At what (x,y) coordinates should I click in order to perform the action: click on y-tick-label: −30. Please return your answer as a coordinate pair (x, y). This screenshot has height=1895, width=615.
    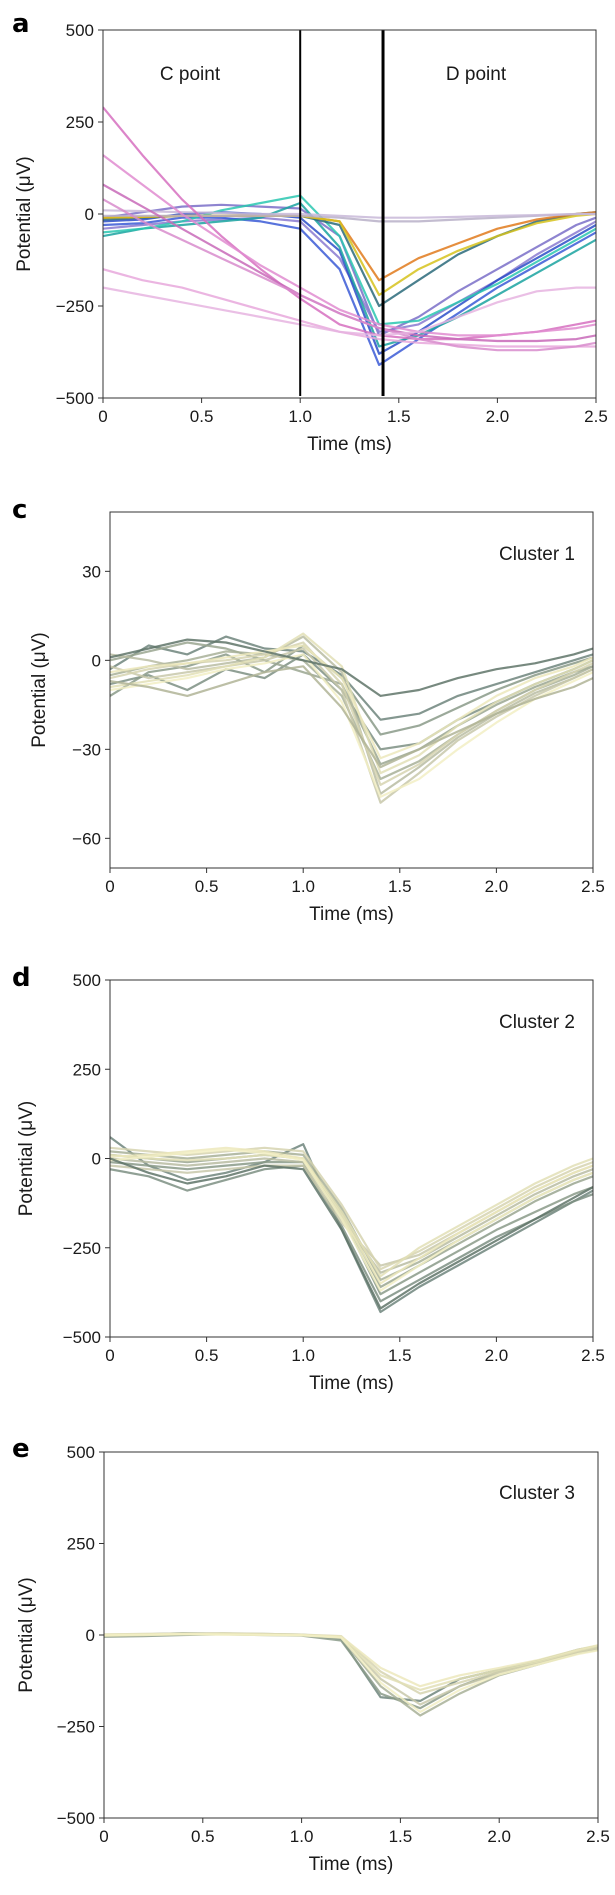
    Looking at the image, I should click on (86, 749).